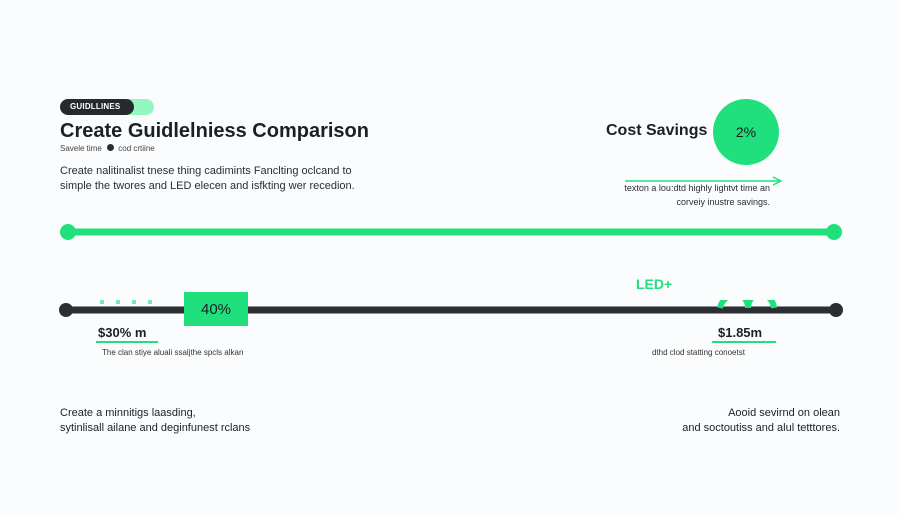 Image resolution: width=900 pixels, height=514 pixels. Describe the element at coordinates (836, 310) in the screenshot. I see `dark-line-end-node` at that location.